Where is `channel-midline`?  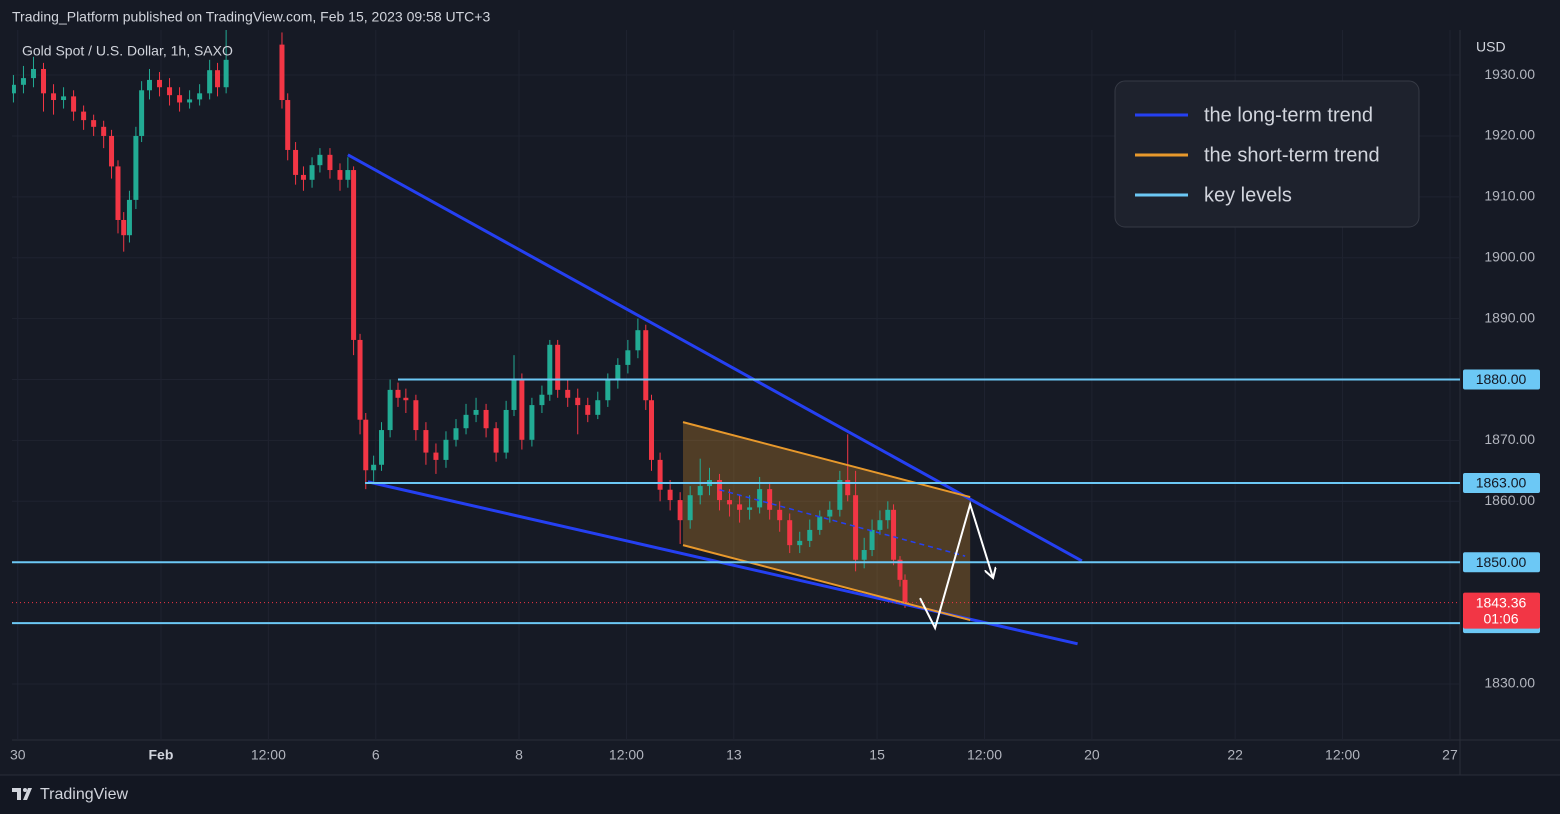 channel-midline is located at coordinates (842, 523).